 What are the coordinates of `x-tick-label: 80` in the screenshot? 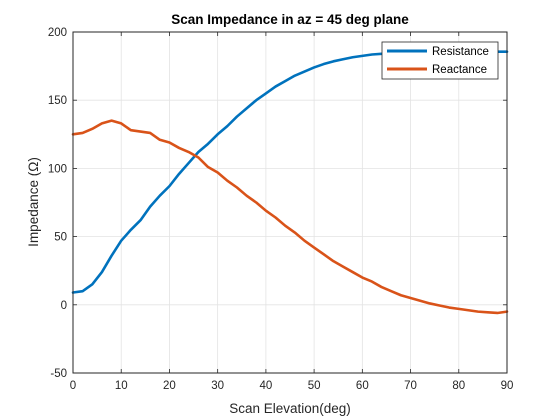 It's located at (458, 386).